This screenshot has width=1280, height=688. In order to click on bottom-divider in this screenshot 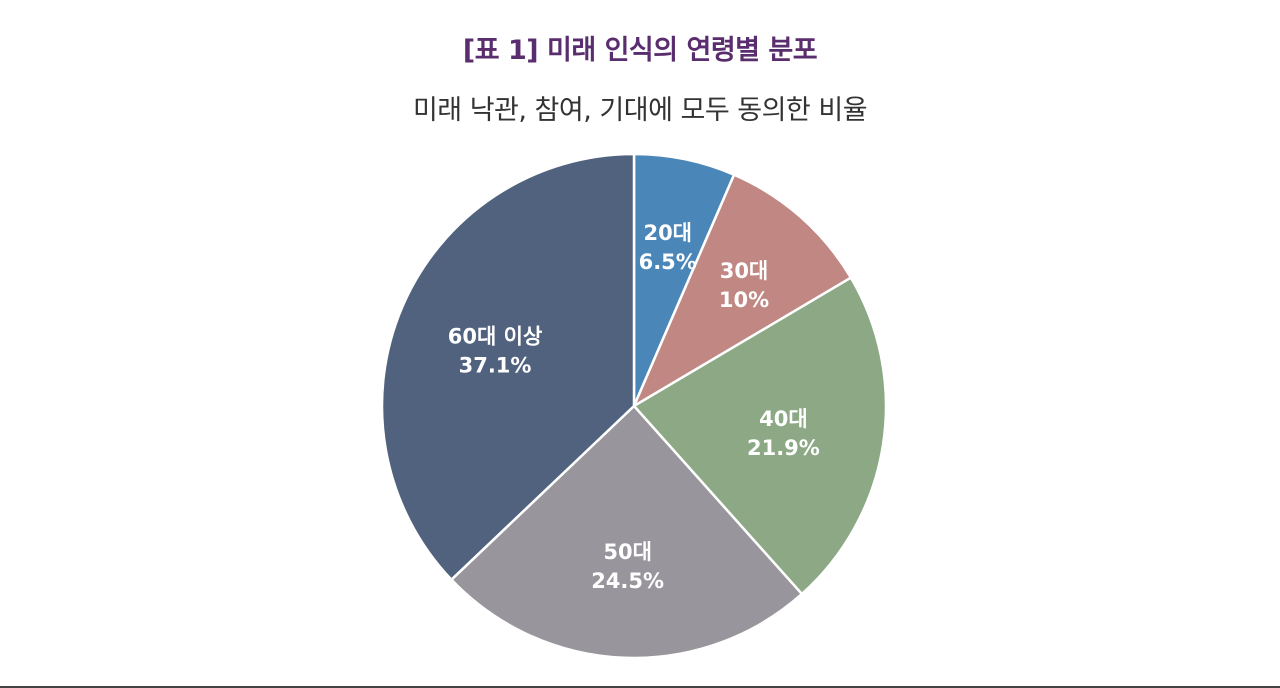, I will do `click(640, 687)`.